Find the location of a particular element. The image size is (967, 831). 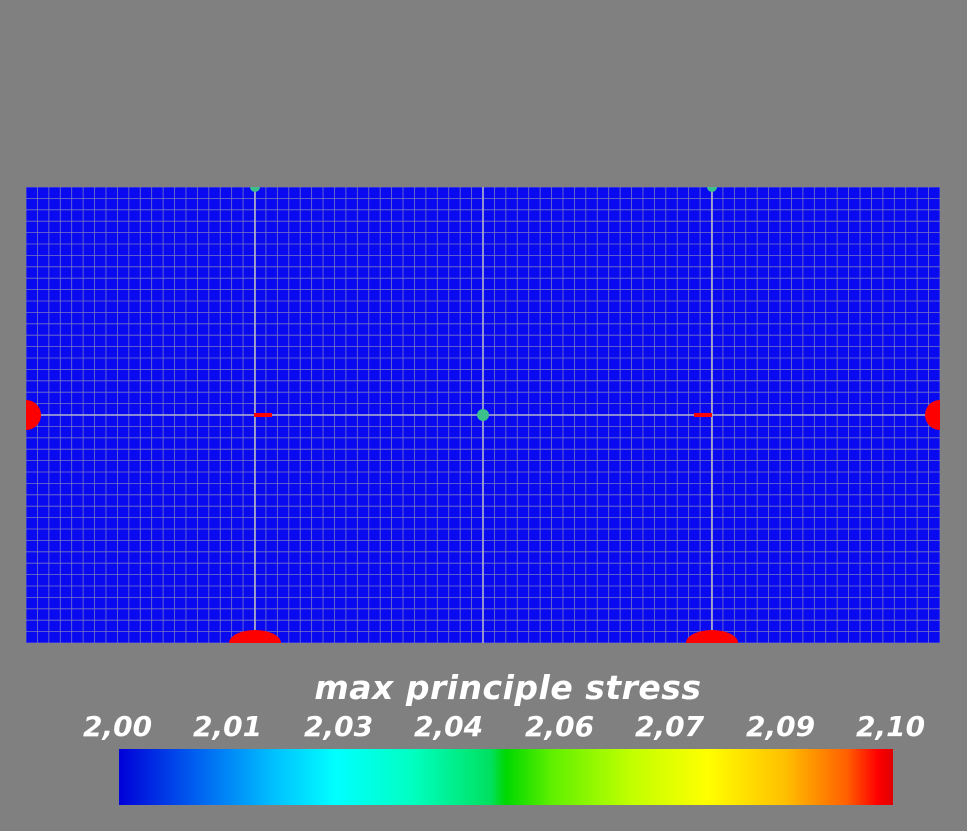

colorbar-tick-label: 2,00 is located at coordinates (118, 726).